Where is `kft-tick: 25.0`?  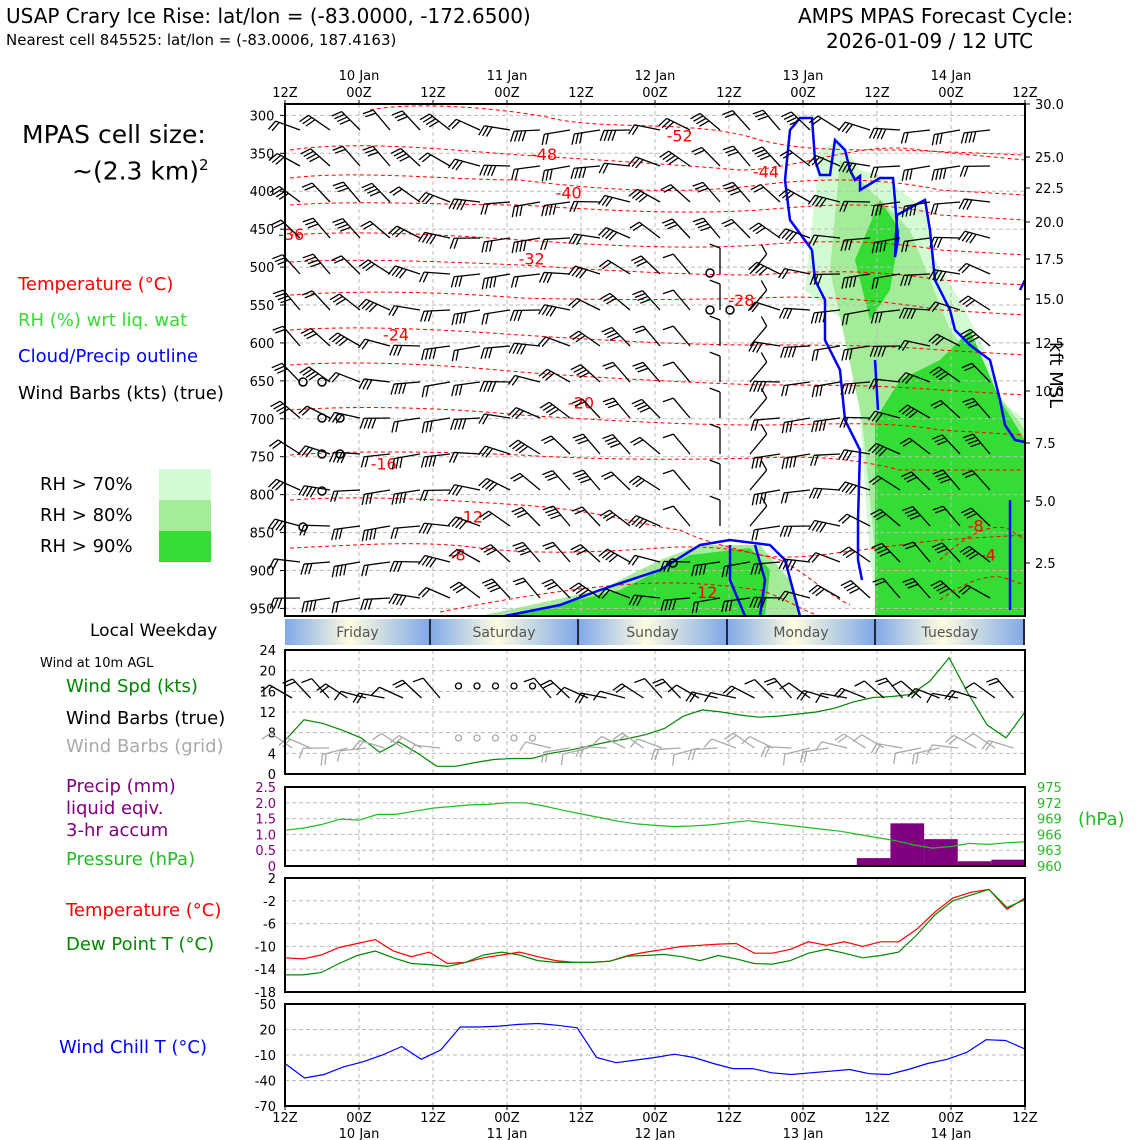 kft-tick: 25.0 is located at coordinates (1049, 158).